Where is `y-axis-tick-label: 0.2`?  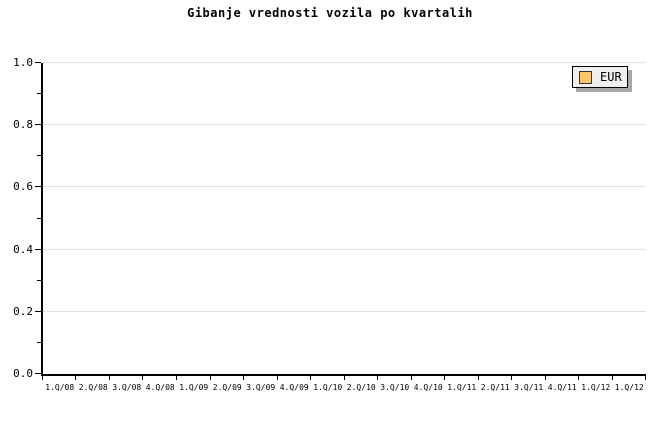
y-axis-tick-label: 0.2 is located at coordinates (23, 311).